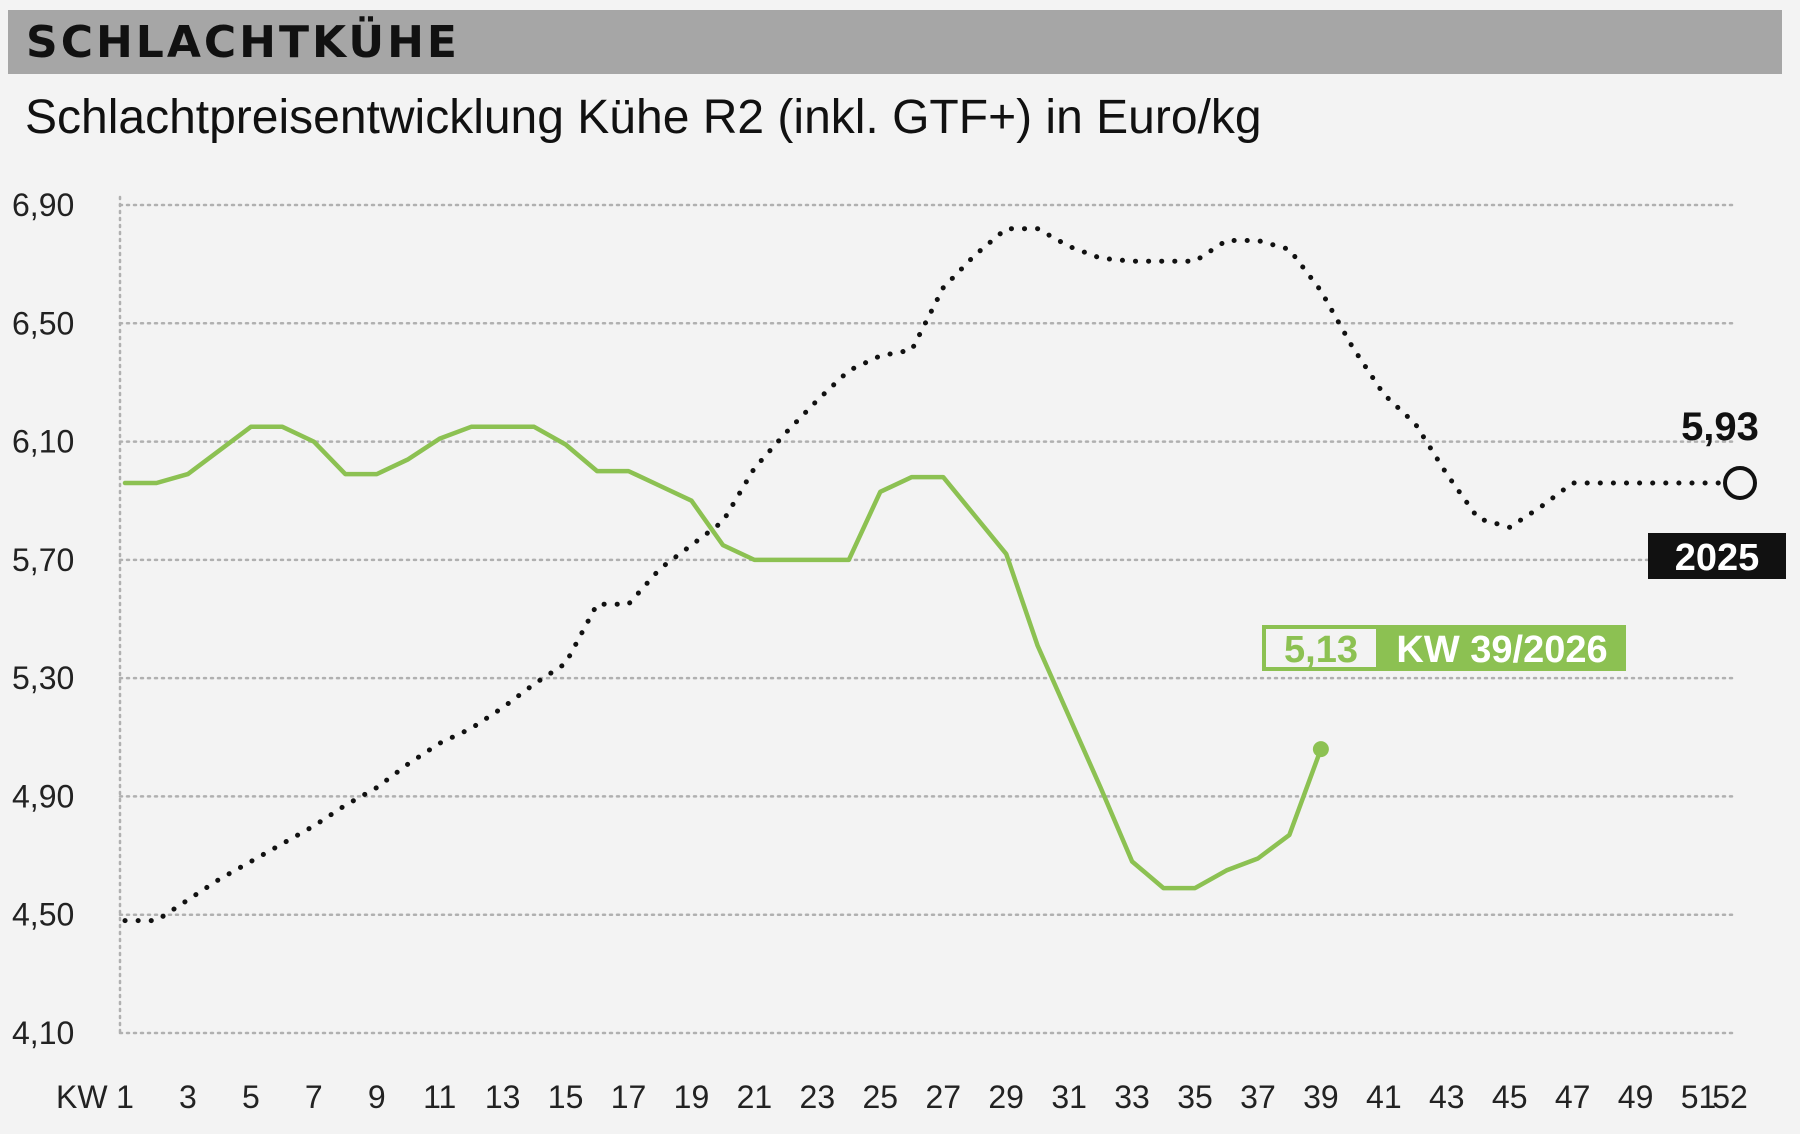 The height and width of the screenshot is (1134, 1800). I want to click on y-tick-label: 6,50, so click(43, 323).